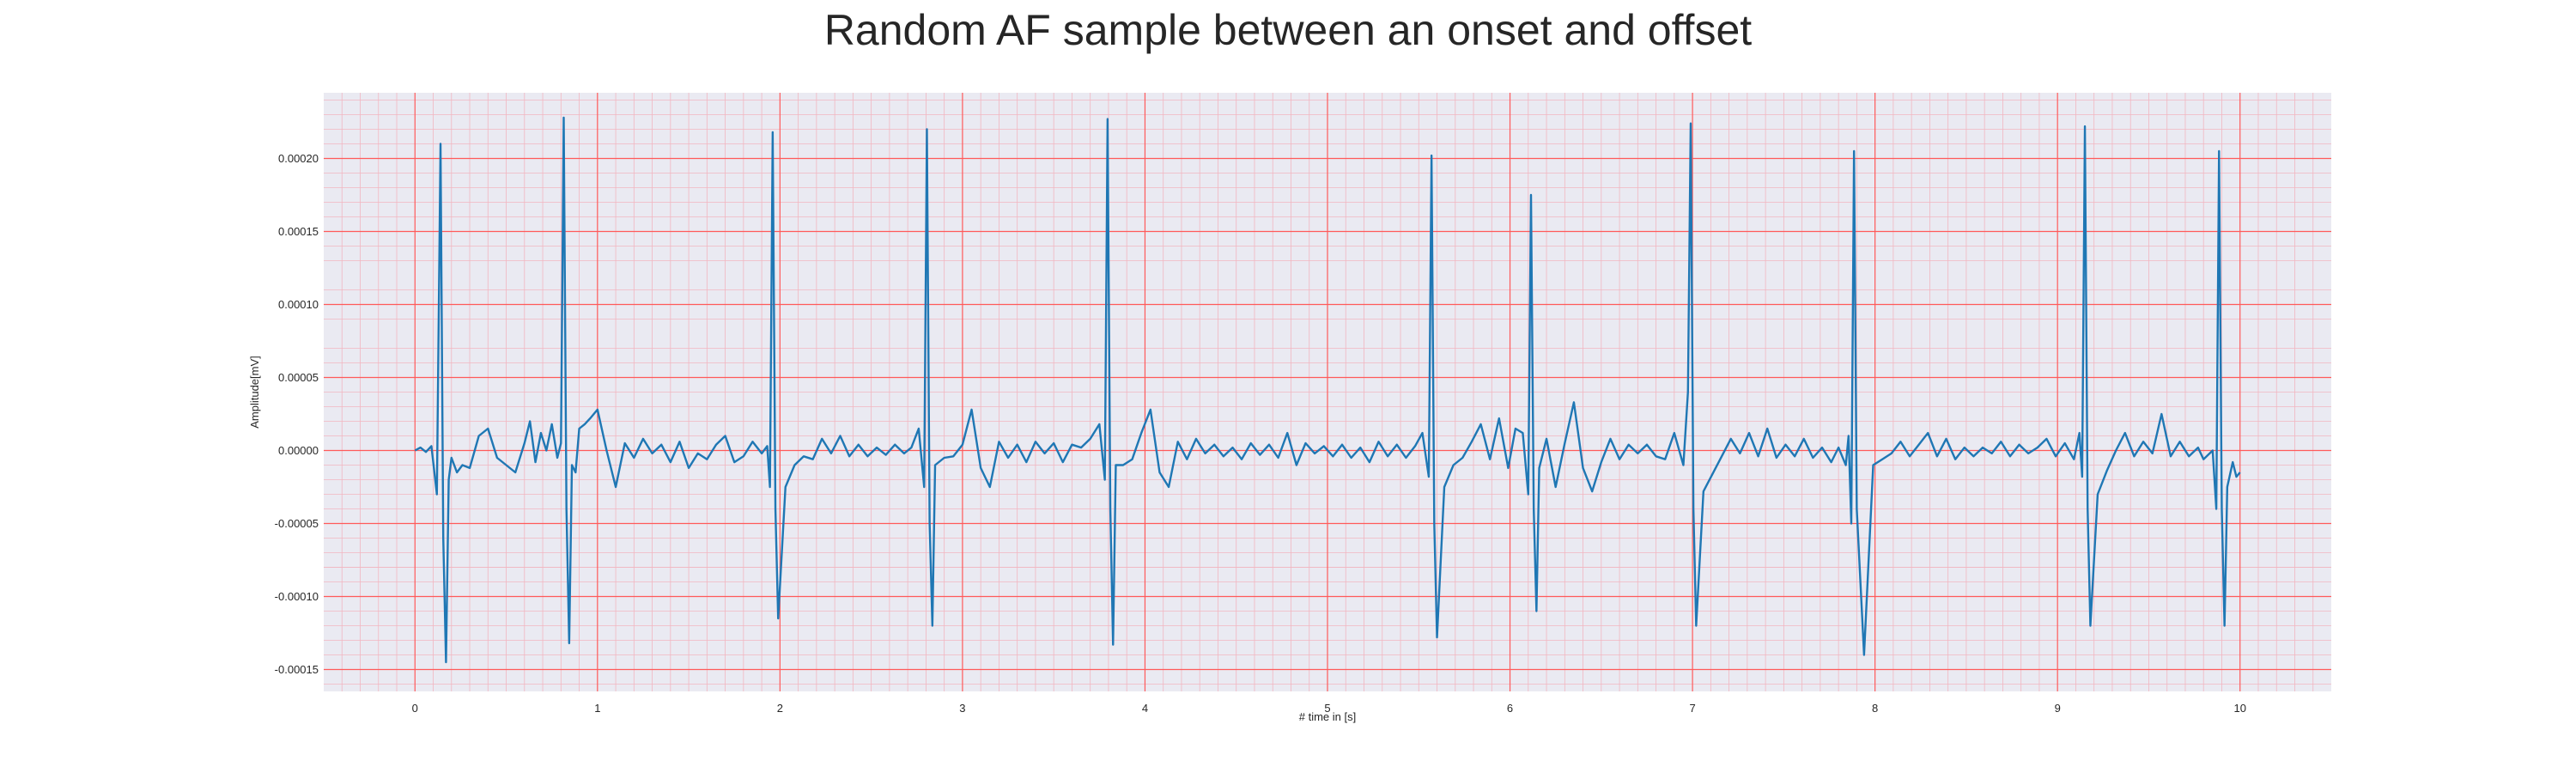  What do you see at coordinates (2239, 708) in the screenshot?
I see `x-tick-label: 10` at bounding box center [2239, 708].